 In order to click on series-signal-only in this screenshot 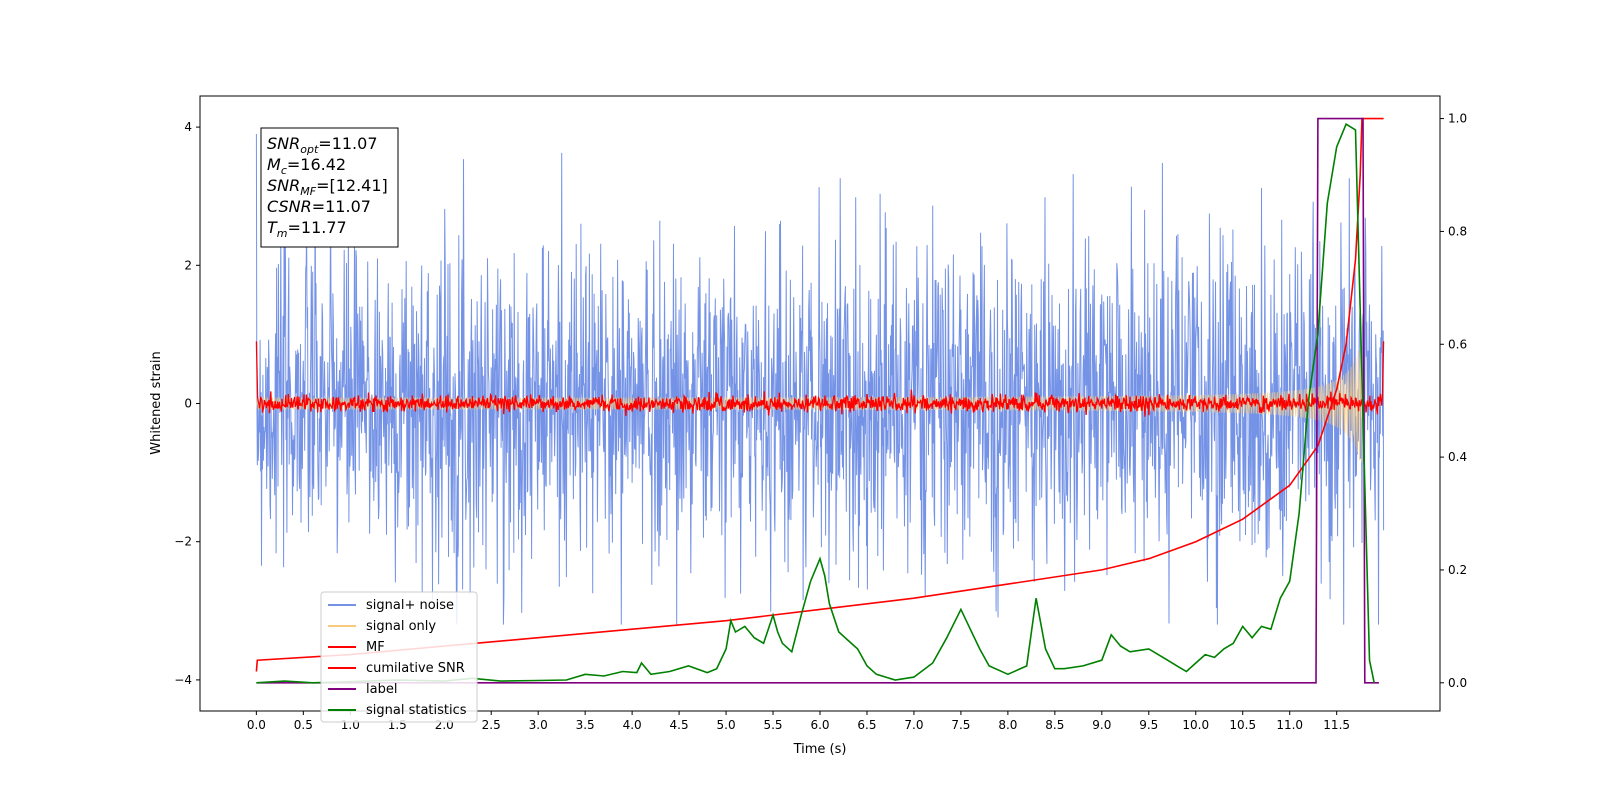, I will do `click(809, 403)`.